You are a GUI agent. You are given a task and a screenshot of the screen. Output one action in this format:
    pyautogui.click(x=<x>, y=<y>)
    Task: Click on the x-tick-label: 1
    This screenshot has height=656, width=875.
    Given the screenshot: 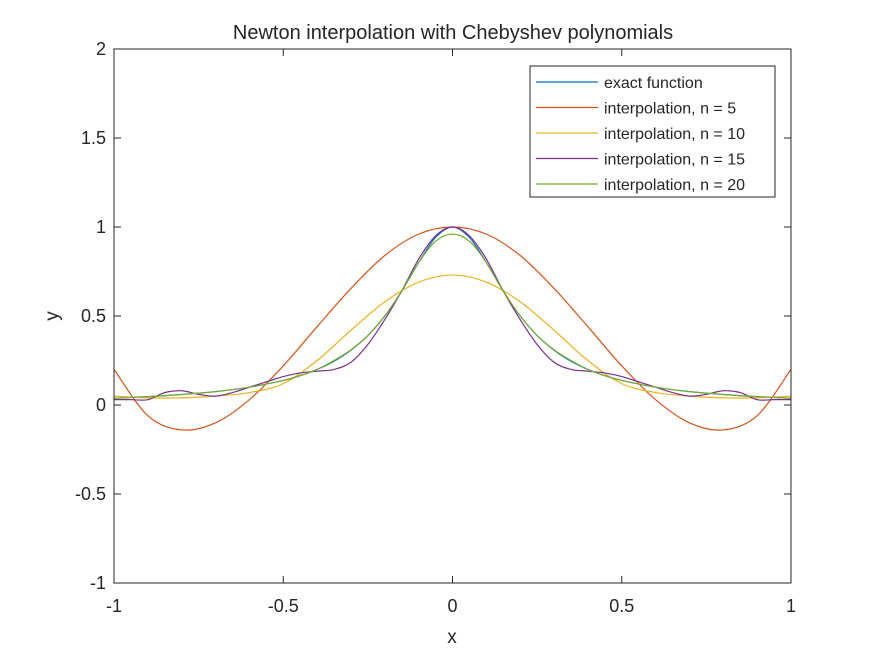 What is the action you would take?
    pyautogui.click(x=791, y=606)
    